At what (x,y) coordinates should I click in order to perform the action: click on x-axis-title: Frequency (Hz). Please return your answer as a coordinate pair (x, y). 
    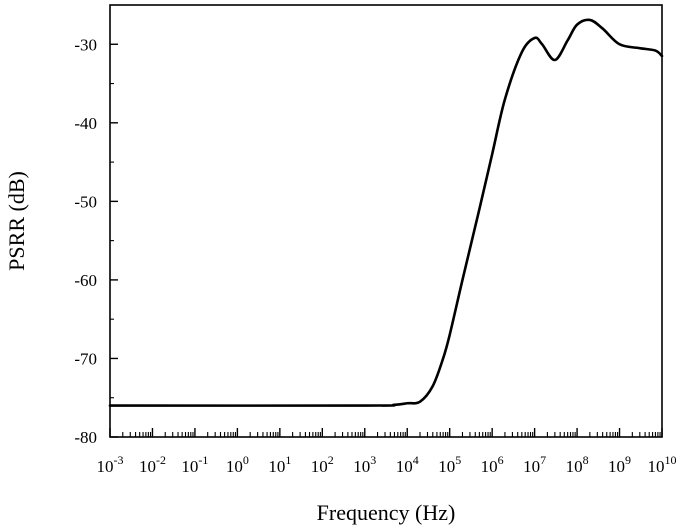
    Looking at the image, I should click on (386, 512).